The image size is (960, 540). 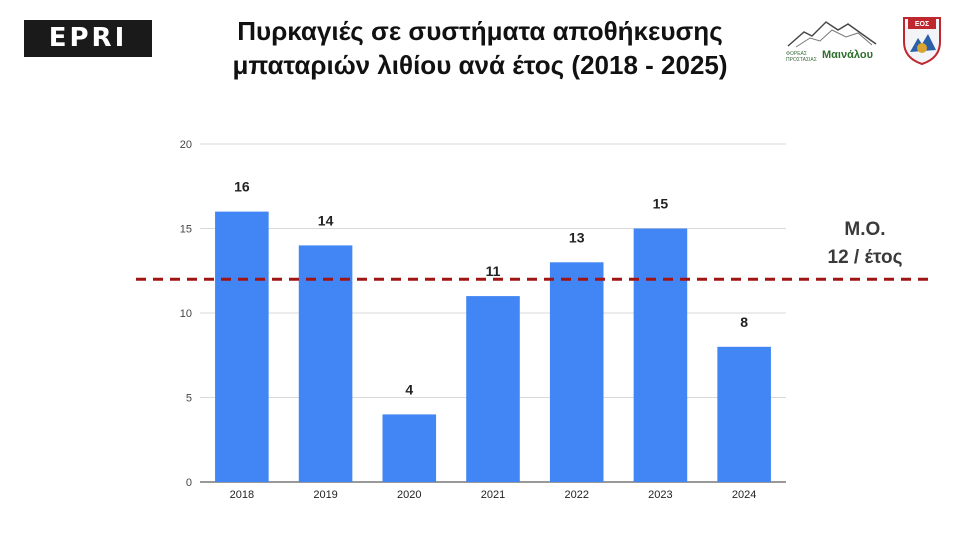 I want to click on eos-shield-icon, so click(x=922, y=41).